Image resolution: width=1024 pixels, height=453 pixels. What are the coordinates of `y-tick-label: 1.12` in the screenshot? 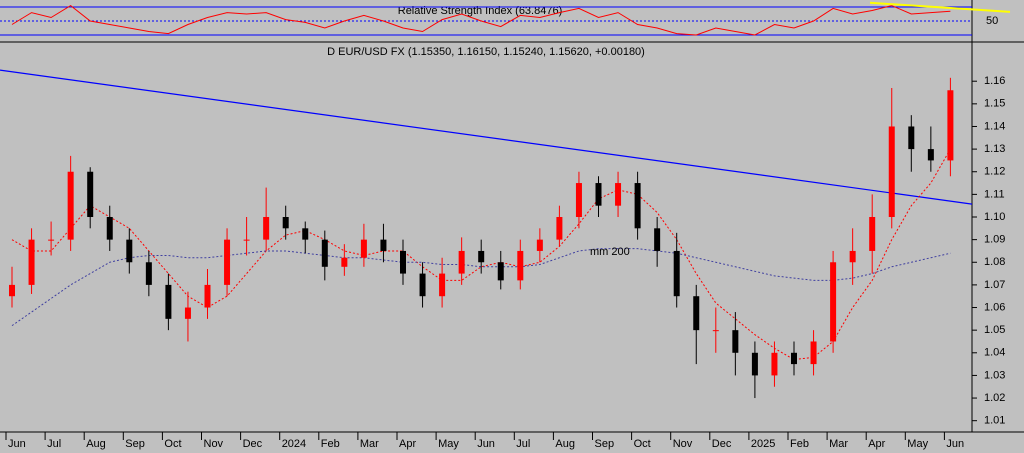 It's located at (994, 172).